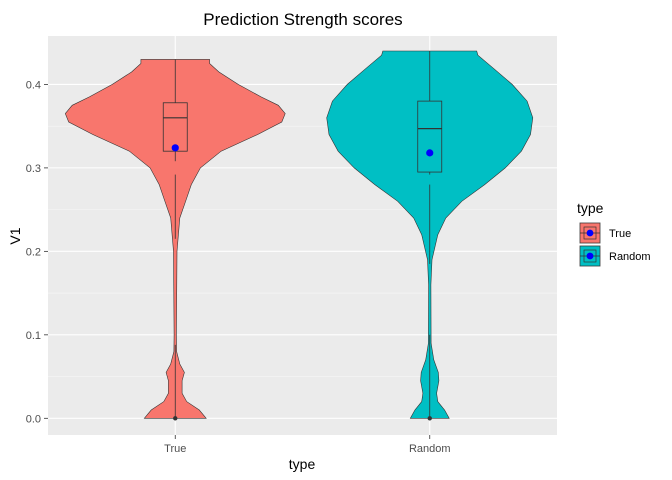 Image resolution: width=672 pixels, height=480 pixels. I want to click on x-tick-label: True, so click(175, 449).